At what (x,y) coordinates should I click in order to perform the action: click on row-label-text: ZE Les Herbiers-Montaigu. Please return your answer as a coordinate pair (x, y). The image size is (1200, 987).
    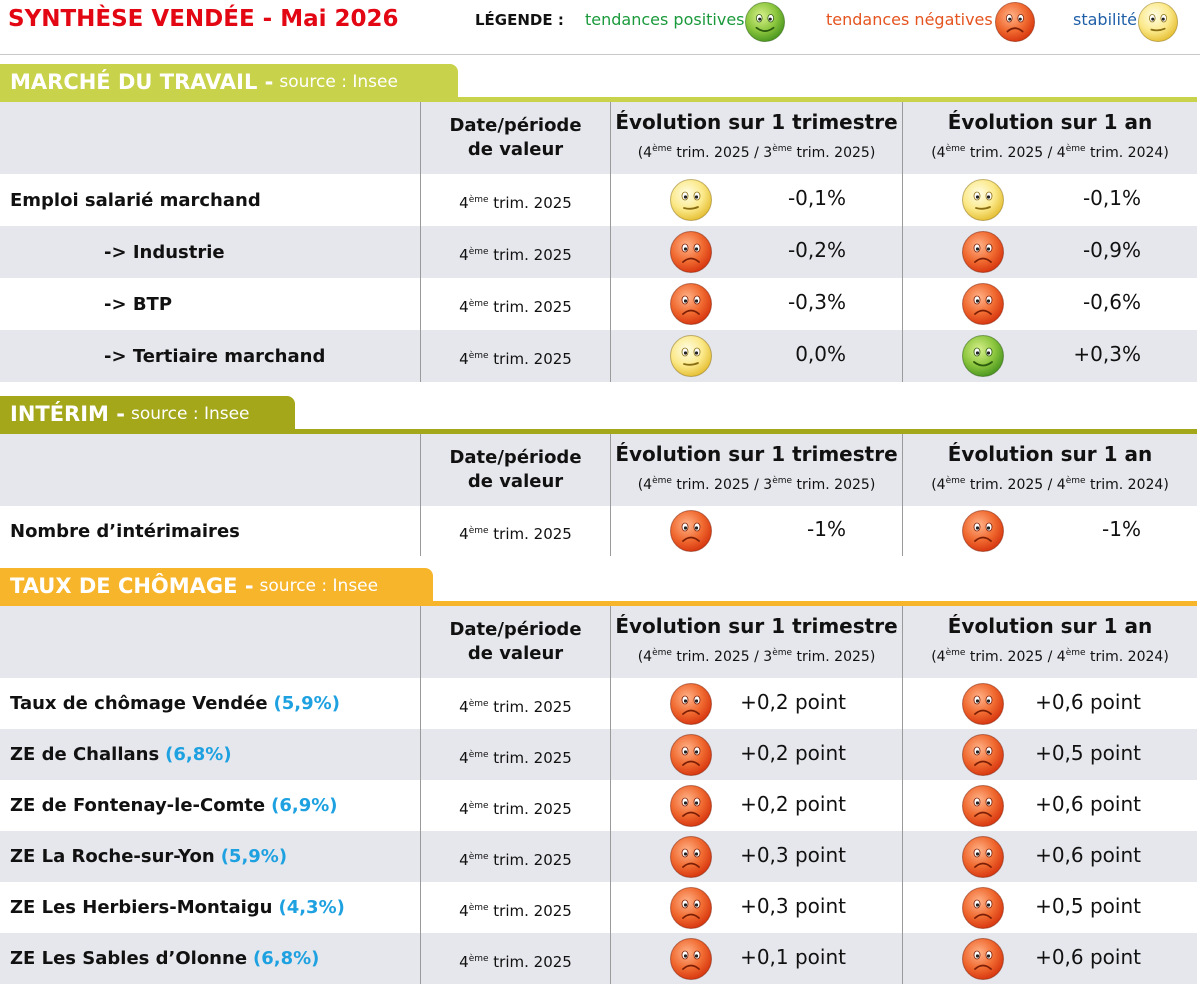
    Looking at the image, I should click on (141, 907).